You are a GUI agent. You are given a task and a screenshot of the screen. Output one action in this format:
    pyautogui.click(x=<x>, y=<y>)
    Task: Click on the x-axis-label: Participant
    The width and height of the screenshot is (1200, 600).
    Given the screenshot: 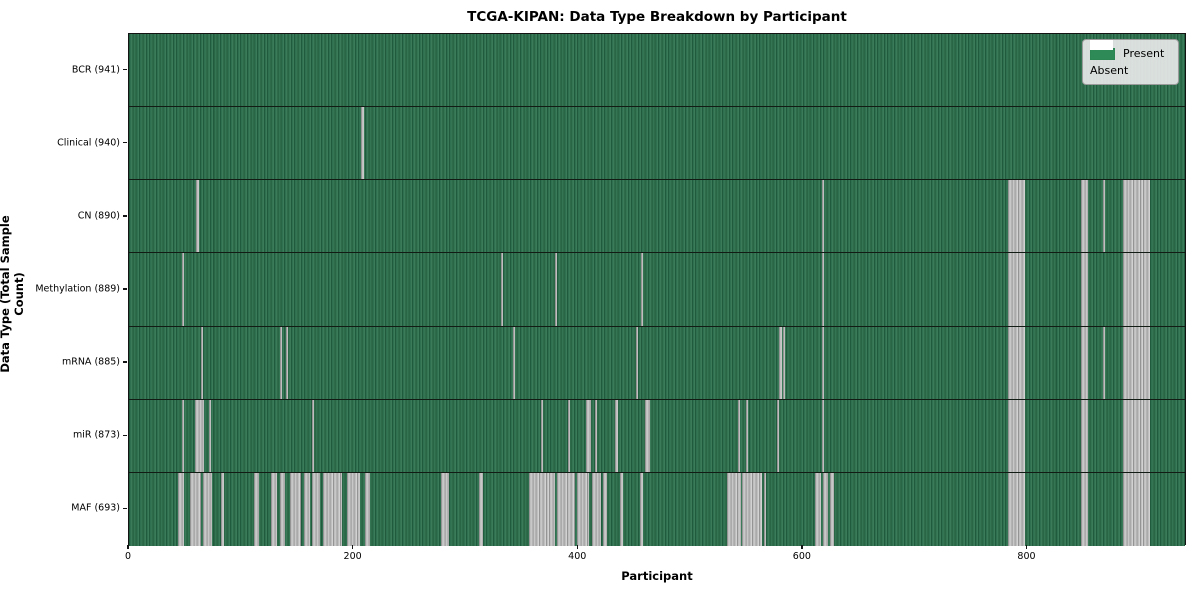 What is the action you would take?
    pyautogui.click(x=657, y=576)
    